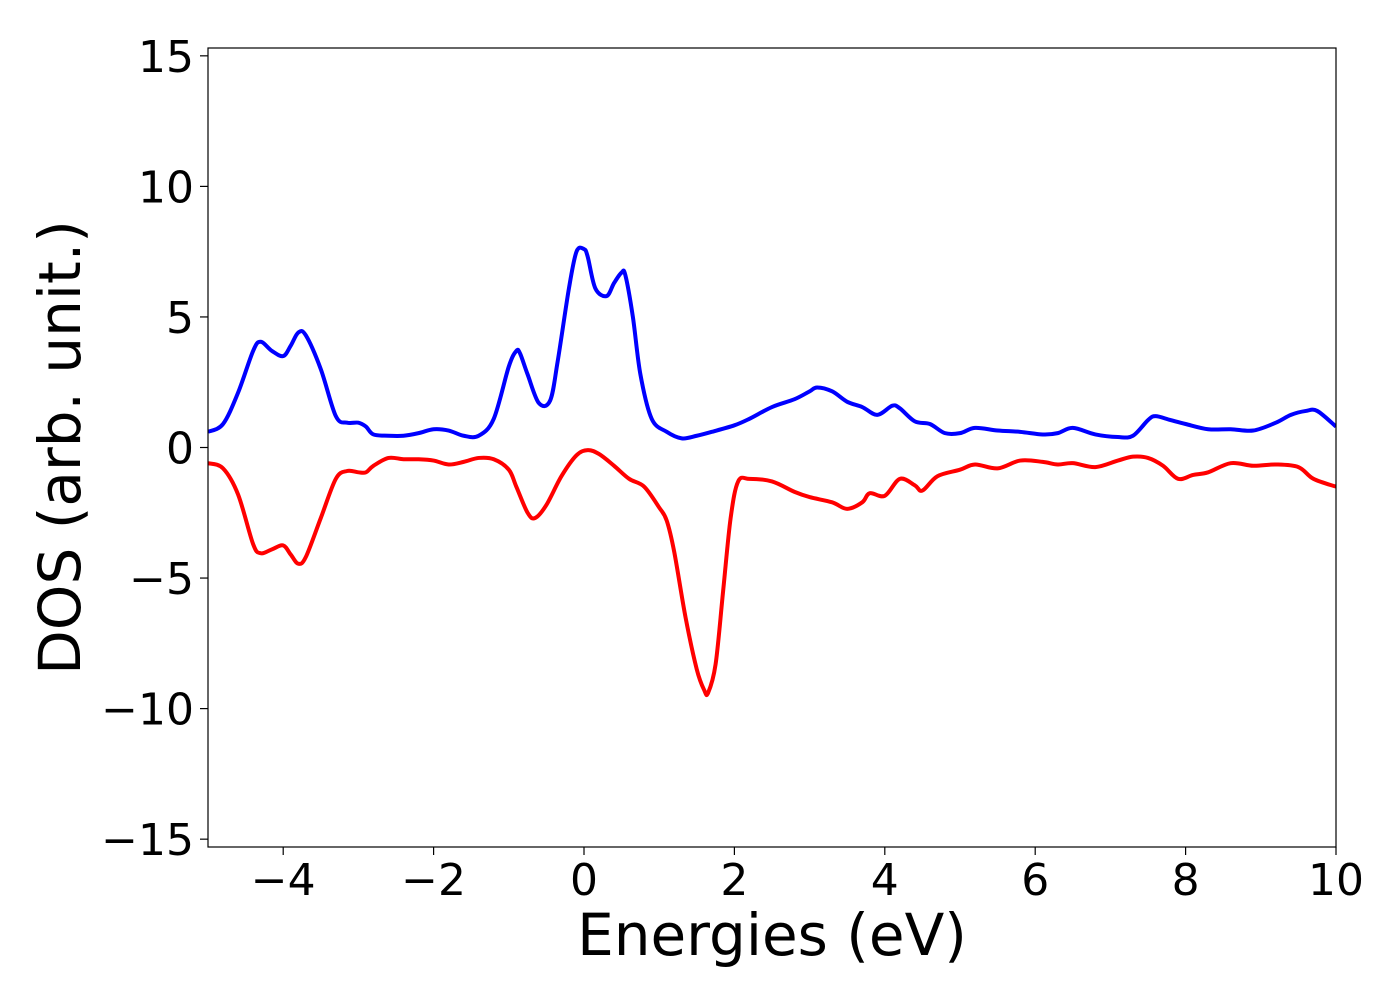 This screenshot has height=1000, width=1400. What do you see at coordinates (807, 876) in the screenshot?
I see `x-axis-ticks: −4 −2 0 2 4 6 8 10` at bounding box center [807, 876].